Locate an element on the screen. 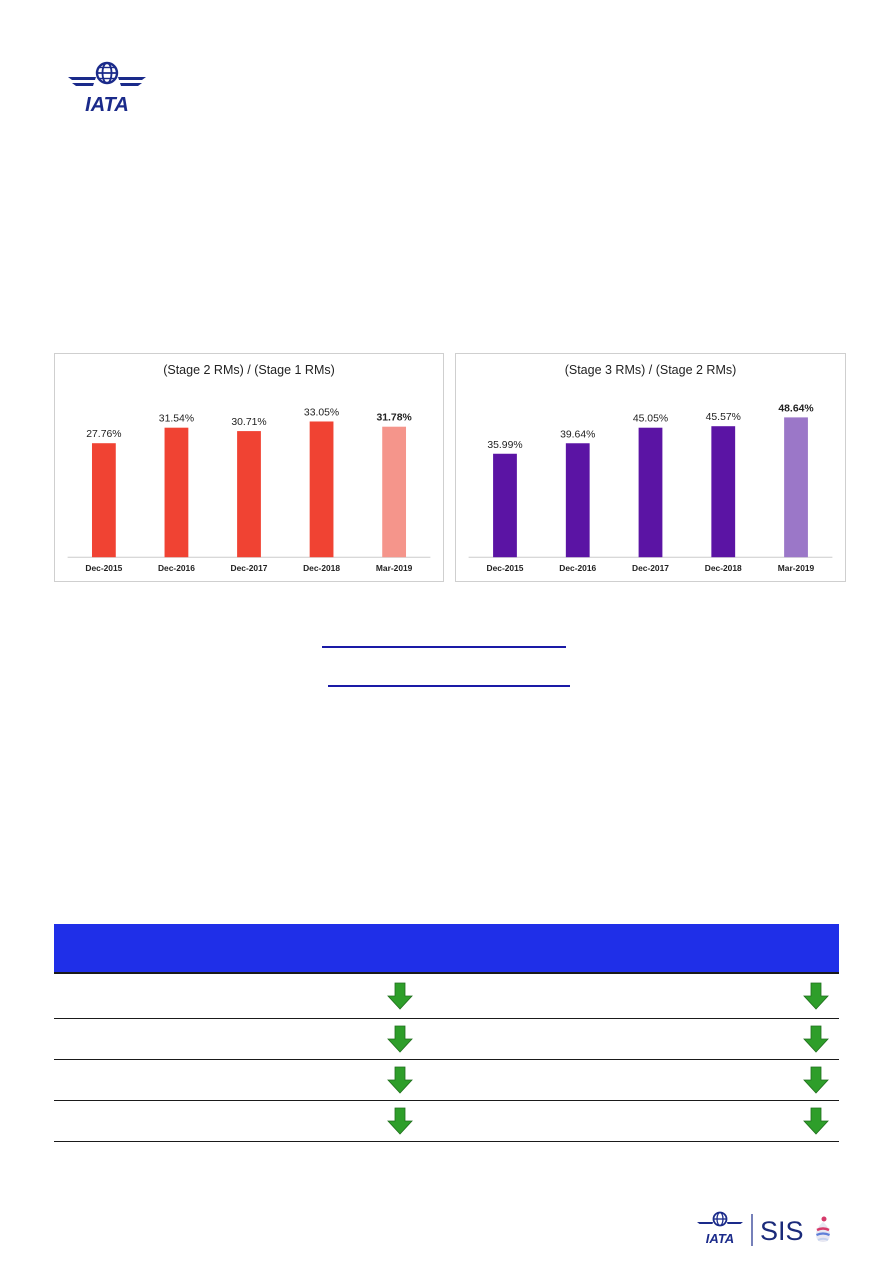 The height and width of the screenshot is (1263, 892). data-label: 31.54% is located at coordinates (176, 419).